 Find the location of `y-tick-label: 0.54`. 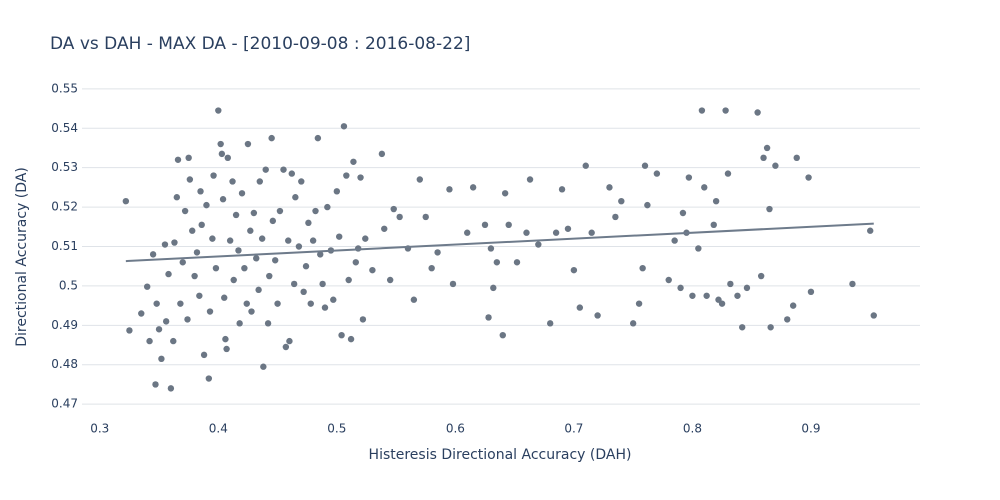

y-tick-label: 0.54 is located at coordinates (64, 128).